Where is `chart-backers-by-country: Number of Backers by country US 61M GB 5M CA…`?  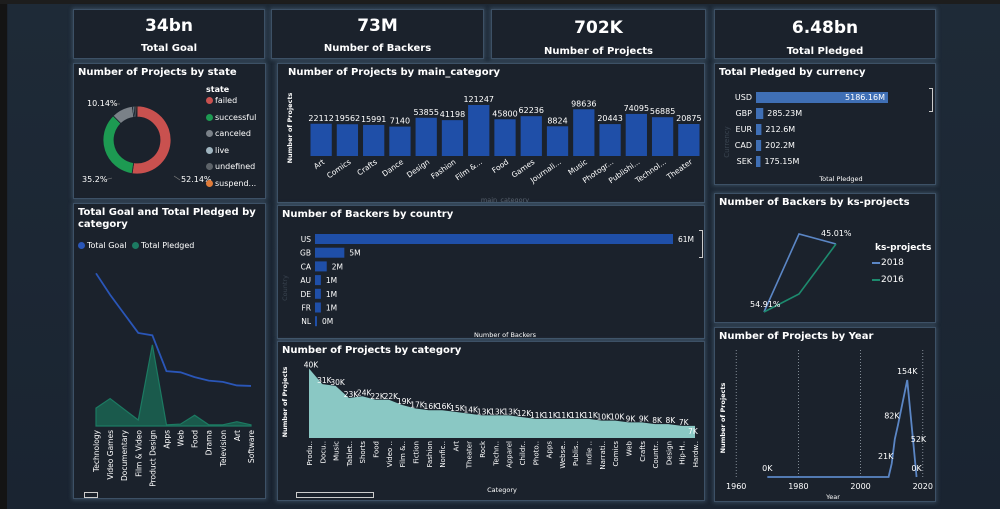 chart-backers-by-country: Number of Backers by country US 61M GB 5M CA… is located at coordinates (491, 272).